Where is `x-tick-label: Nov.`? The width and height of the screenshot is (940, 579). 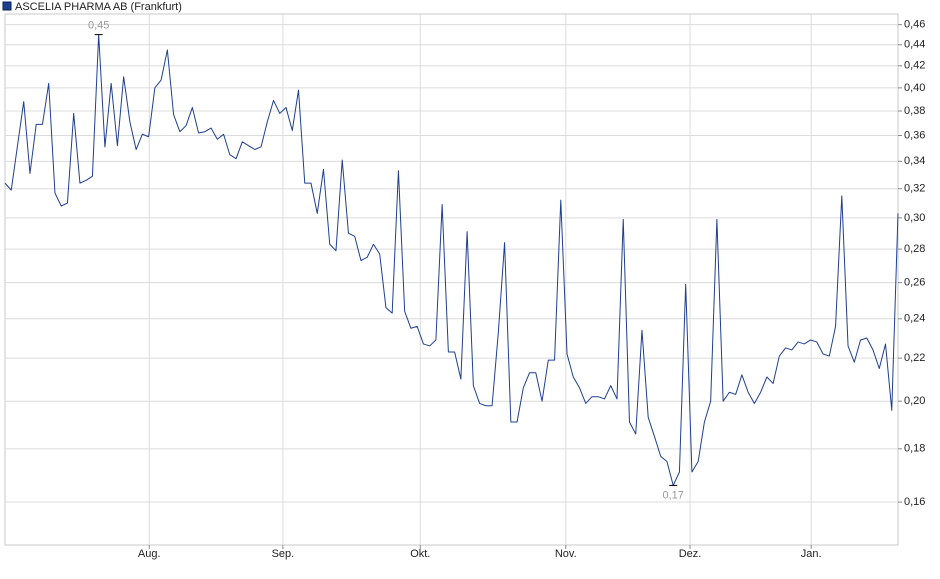 x-tick-label: Nov. is located at coordinates (566, 554).